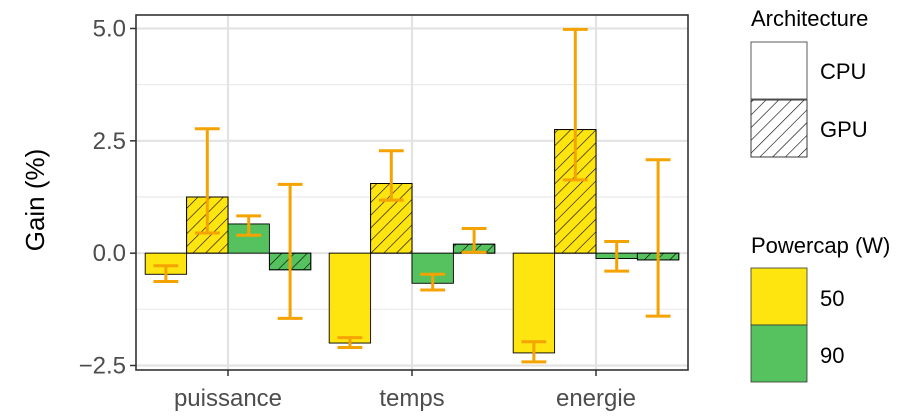 The width and height of the screenshot is (917, 420). Describe the element at coordinates (228, 398) in the screenshot. I see `x-tick-label: puissance` at that location.